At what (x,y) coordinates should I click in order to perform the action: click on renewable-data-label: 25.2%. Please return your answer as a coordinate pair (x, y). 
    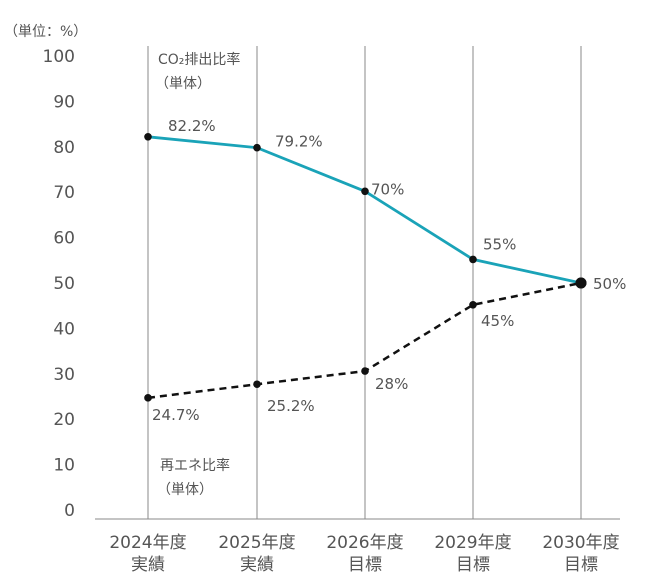
    Looking at the image, I should click on (291, 406).